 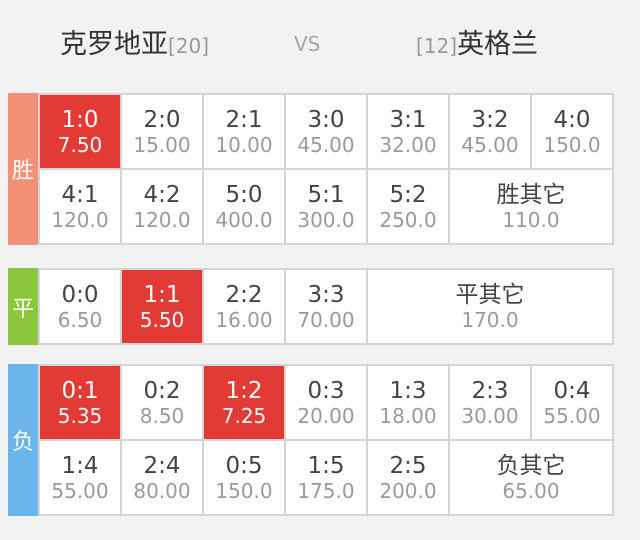 I want to click on odds-value: 70.00, so click(x=326, y=319).